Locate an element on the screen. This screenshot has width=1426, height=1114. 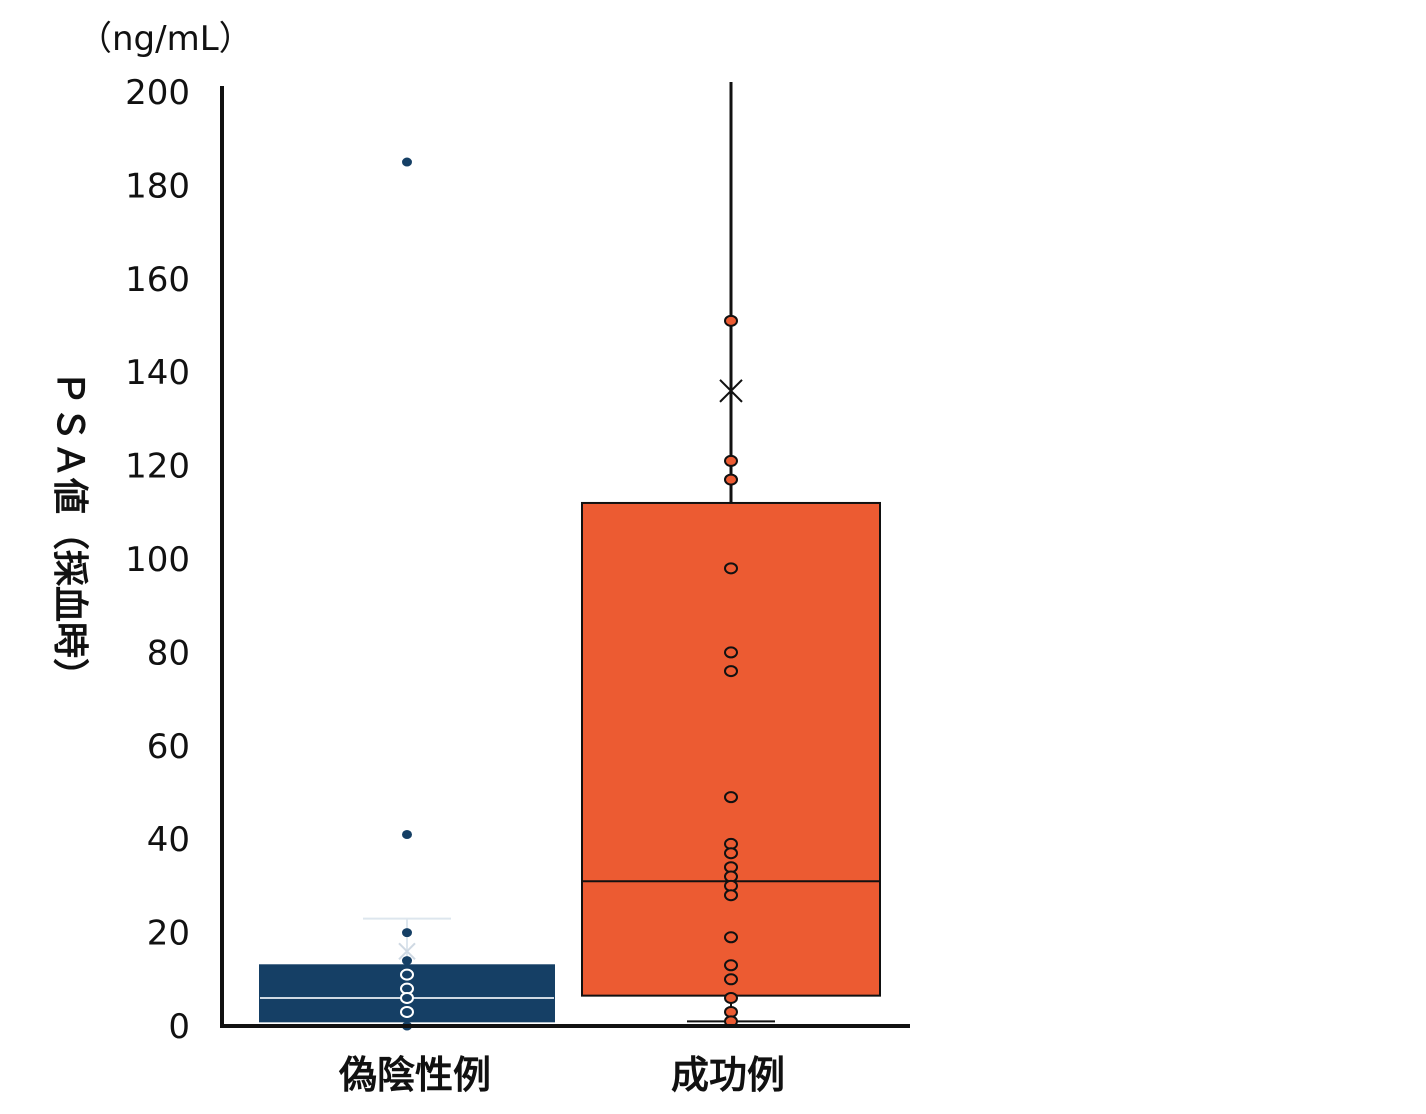
y-tick-label: 40 is located at coordinates (168, 840).